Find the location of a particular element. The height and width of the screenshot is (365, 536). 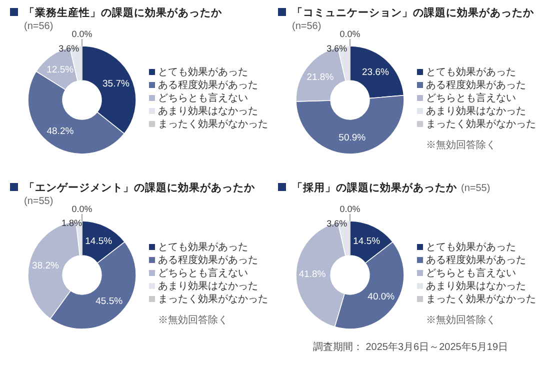

data-label: 1.8% is located at coordinates (72, 223).